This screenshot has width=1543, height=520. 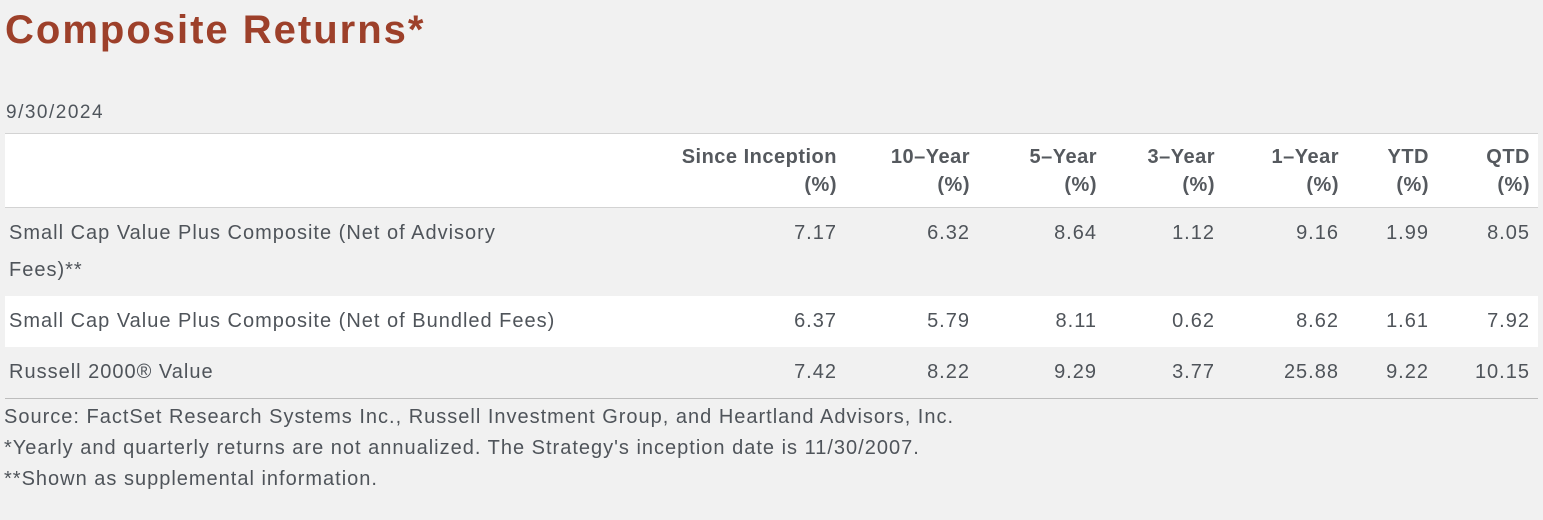 I want to click on column-header-10-year: 10–Year (%), so click(x=911, y=170).